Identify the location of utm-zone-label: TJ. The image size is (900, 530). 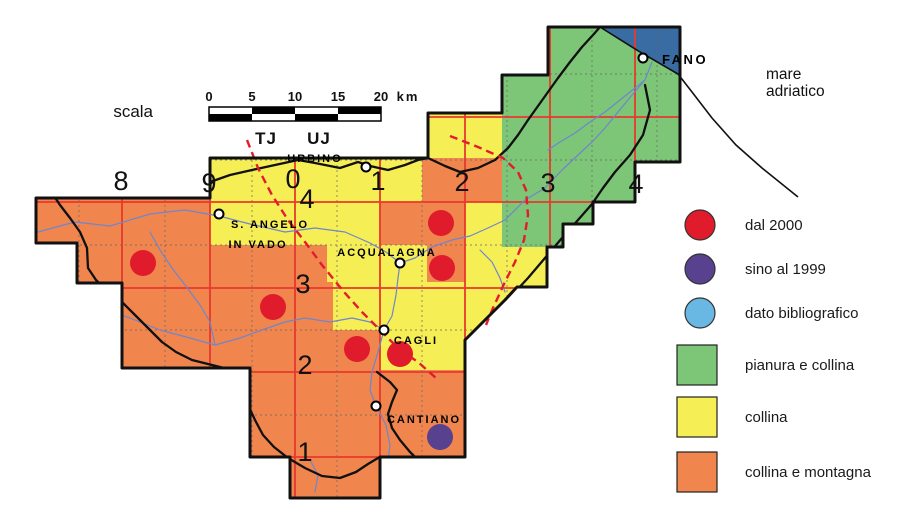
(266, 138).